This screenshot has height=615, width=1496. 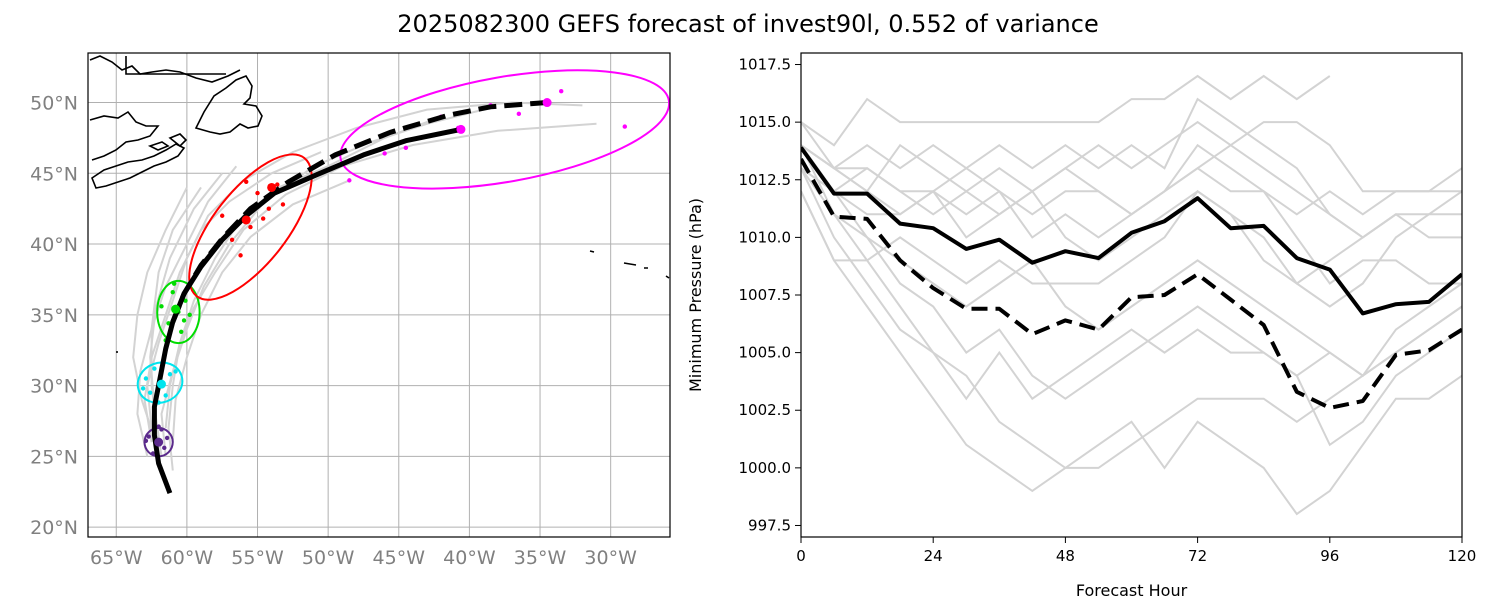 I want to click on map-lat-tick-label: 35°N, so click(x=54, y=316).